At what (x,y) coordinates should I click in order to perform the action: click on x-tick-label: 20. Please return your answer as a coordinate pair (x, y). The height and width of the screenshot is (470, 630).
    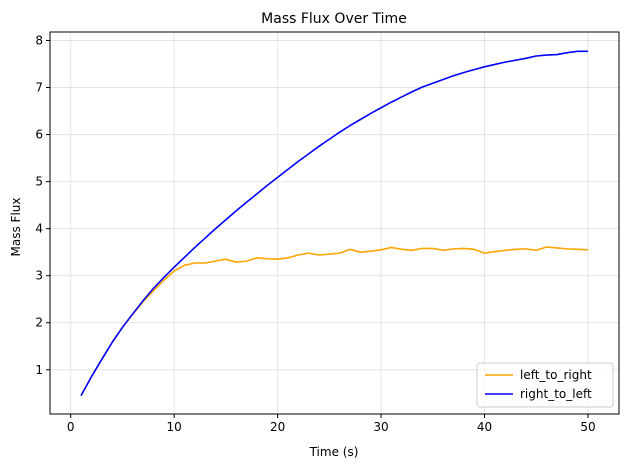
    Looking at the image, I should click on (277, 427).